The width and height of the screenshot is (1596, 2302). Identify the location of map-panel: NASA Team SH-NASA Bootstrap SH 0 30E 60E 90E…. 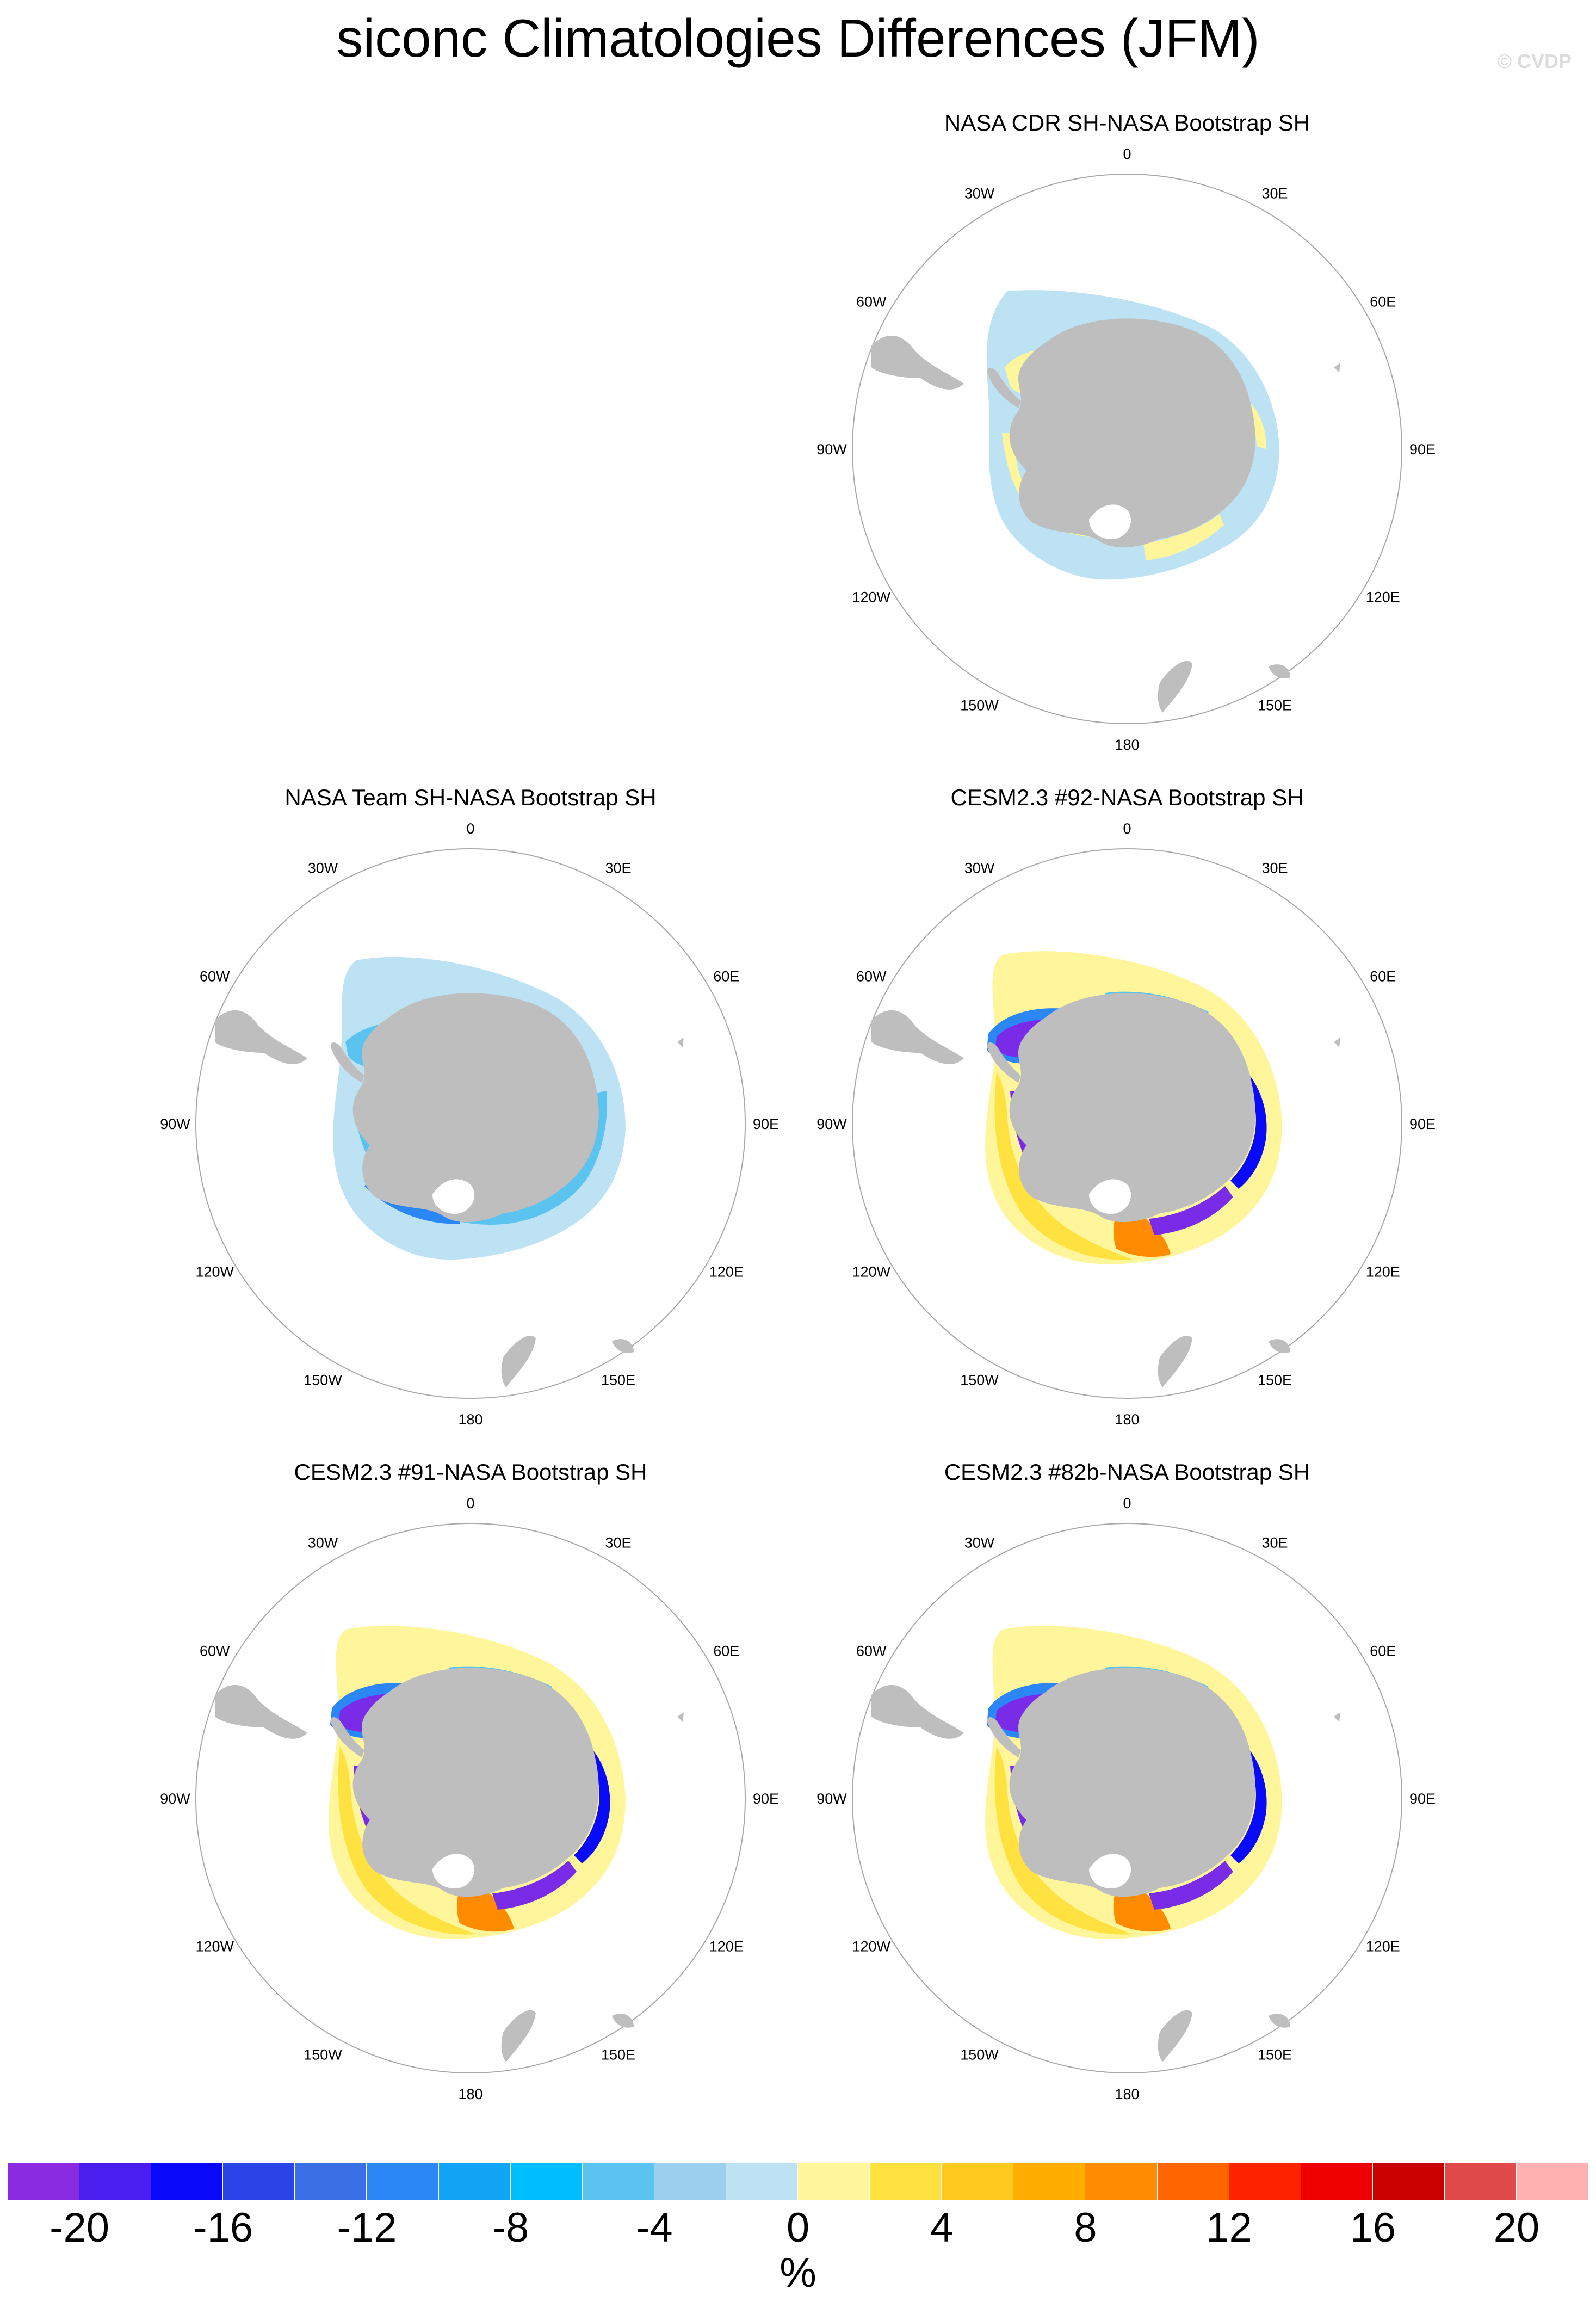
(471, 1110).